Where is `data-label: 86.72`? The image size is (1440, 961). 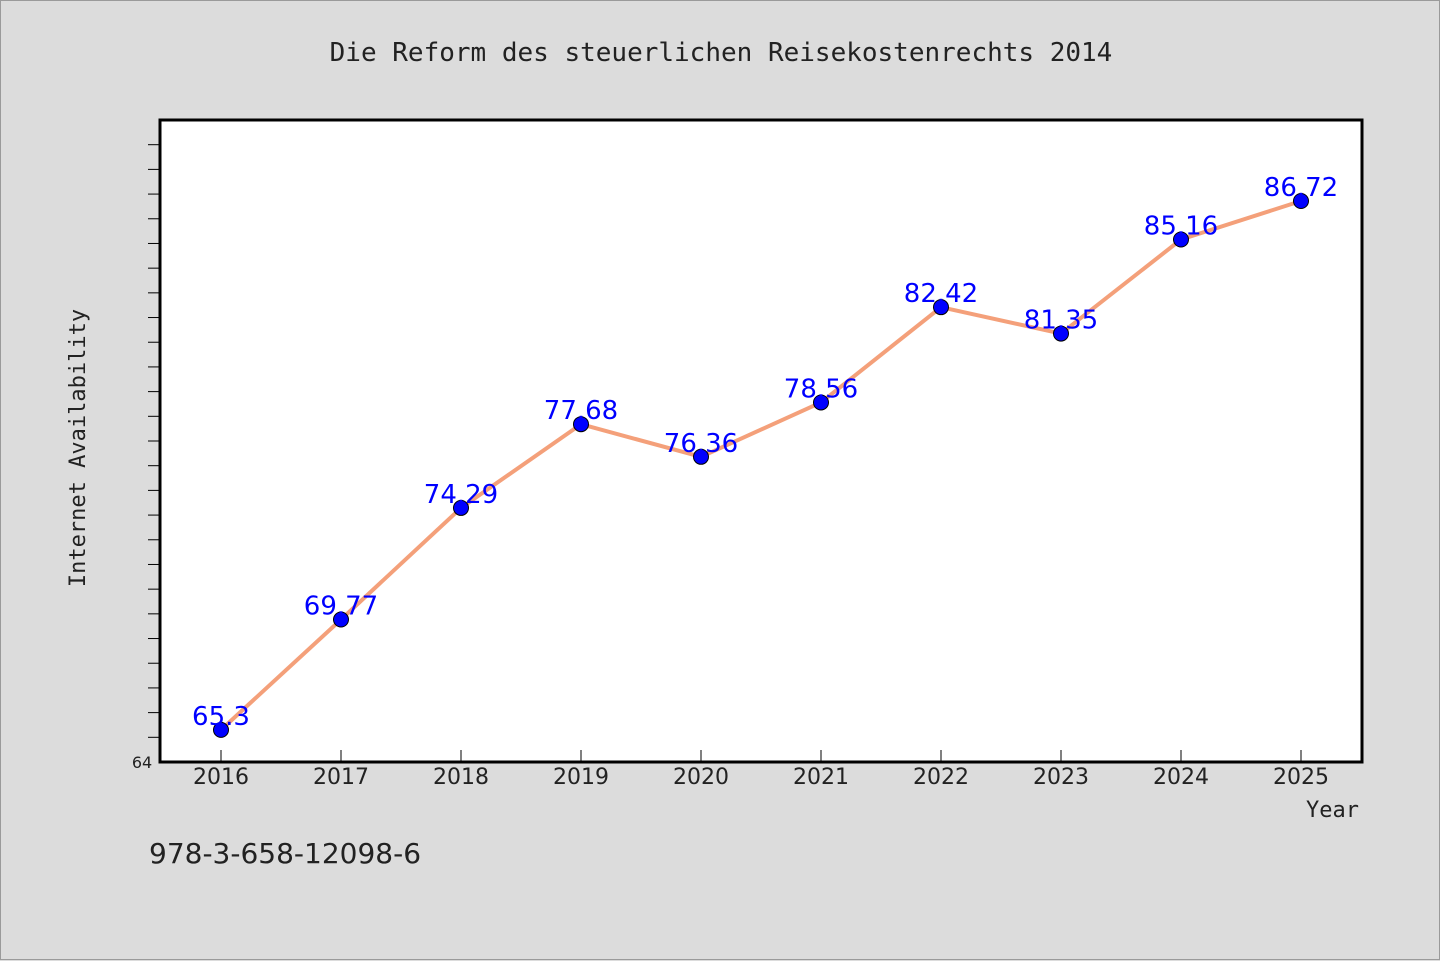 data-label: 86.72 is located at coordinates (1301, 188).